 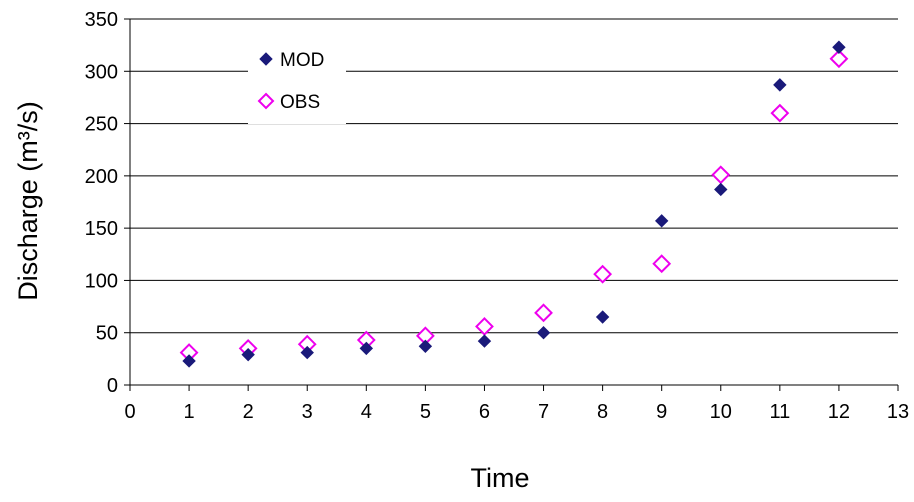 What do you see at coordinates (112, 386) in the screenshot?
I see `y-tick-label: 0` at bounding box center [112, 386].